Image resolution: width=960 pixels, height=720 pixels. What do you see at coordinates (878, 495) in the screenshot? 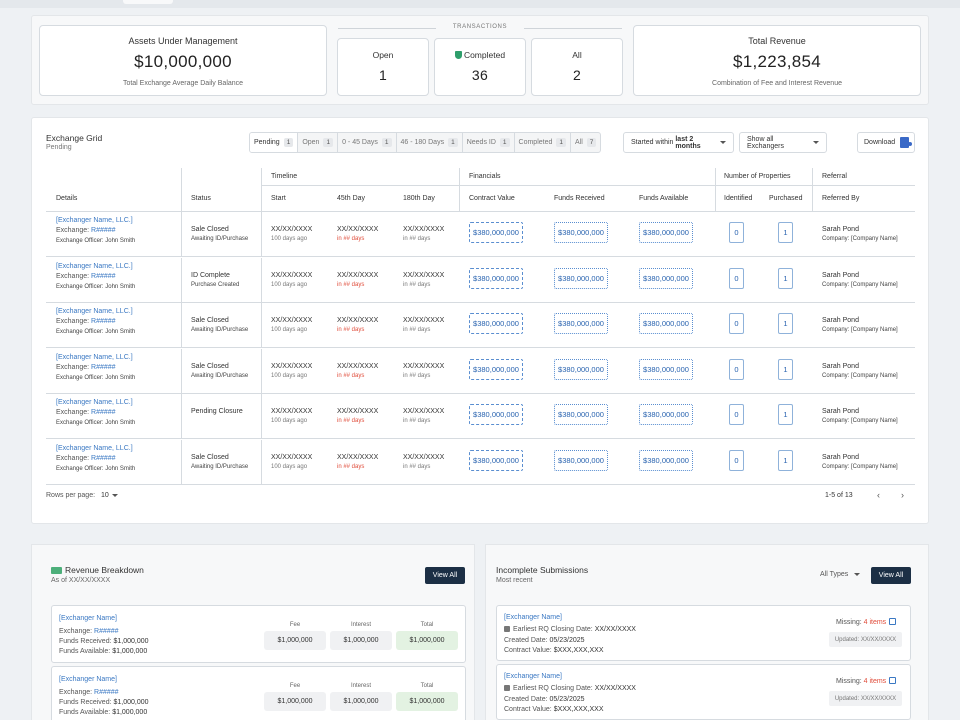
I see `prev-page-icon: ‹` at bounding box center [878, 495].